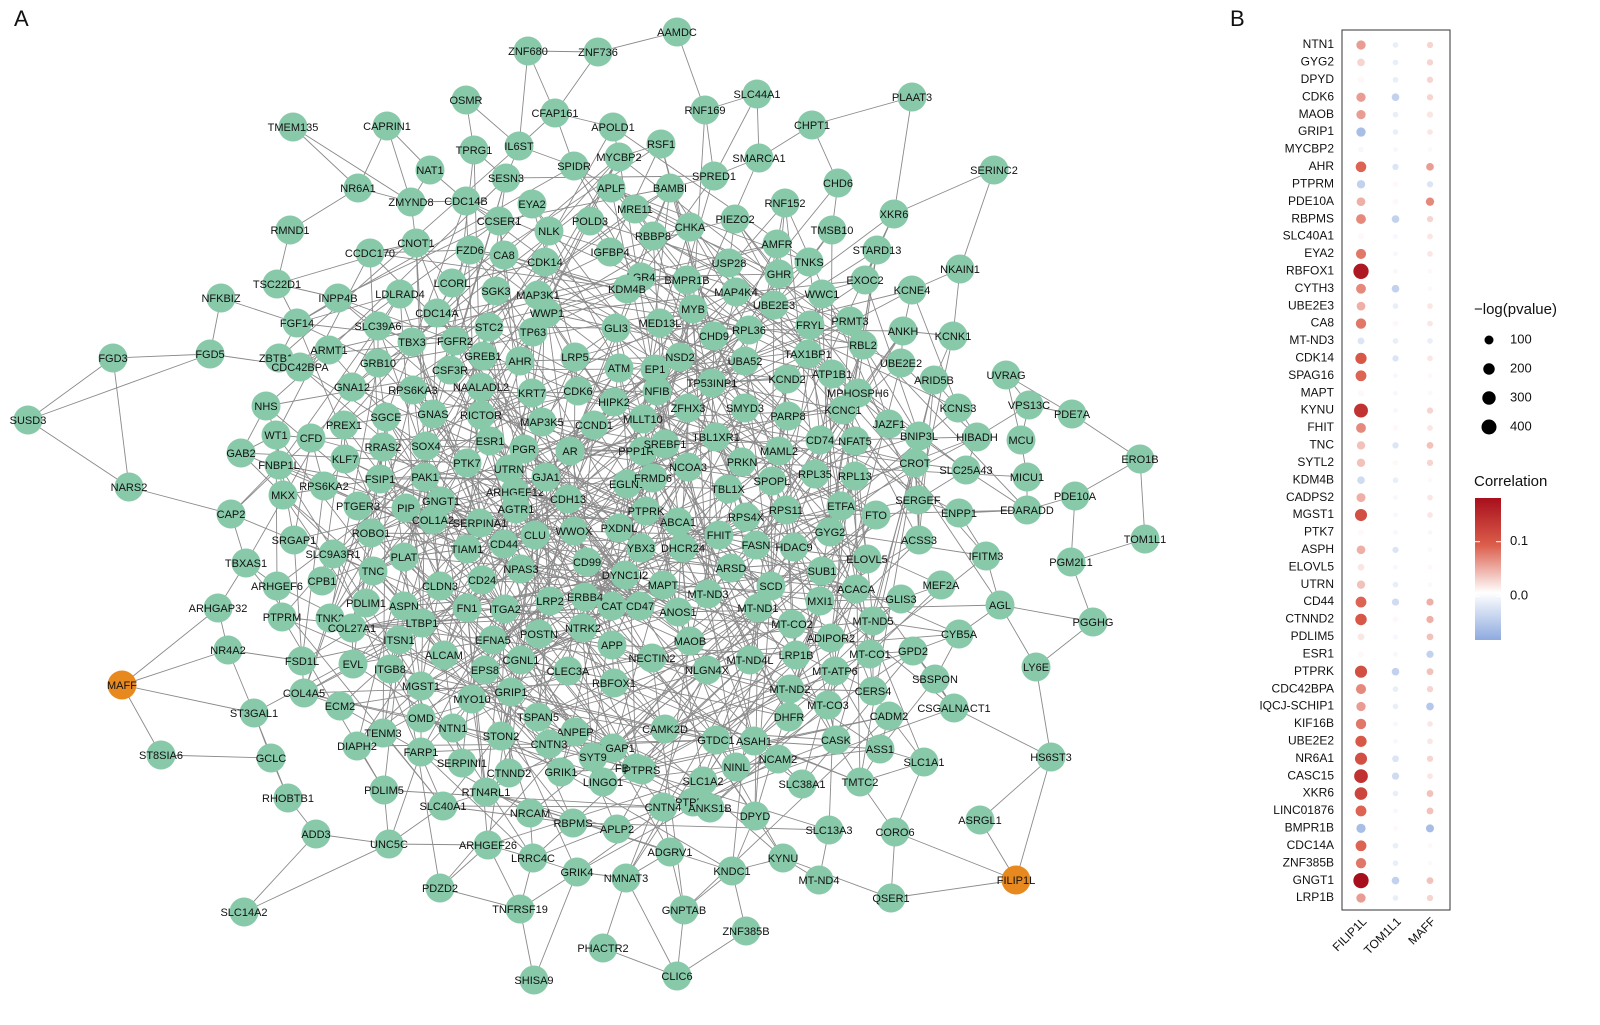 This screenshot has width=1600, height=1025. What do you see at coordinates (914, 464) in the screenshot?
I see `node-label: CROT` at bounding box center [914, 464].